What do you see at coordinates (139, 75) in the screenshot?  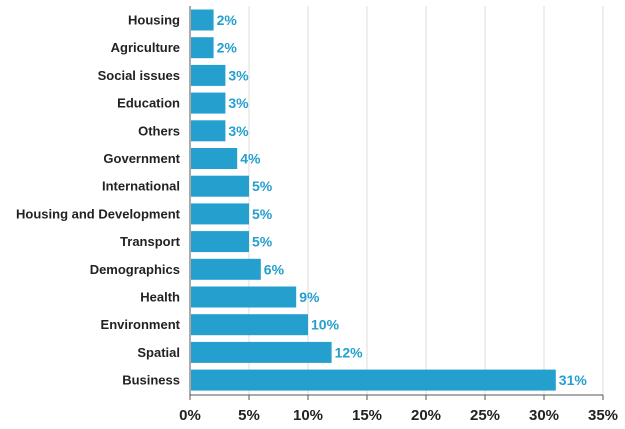 I see `category-label: Social issues` at bounding box center [139, 75].